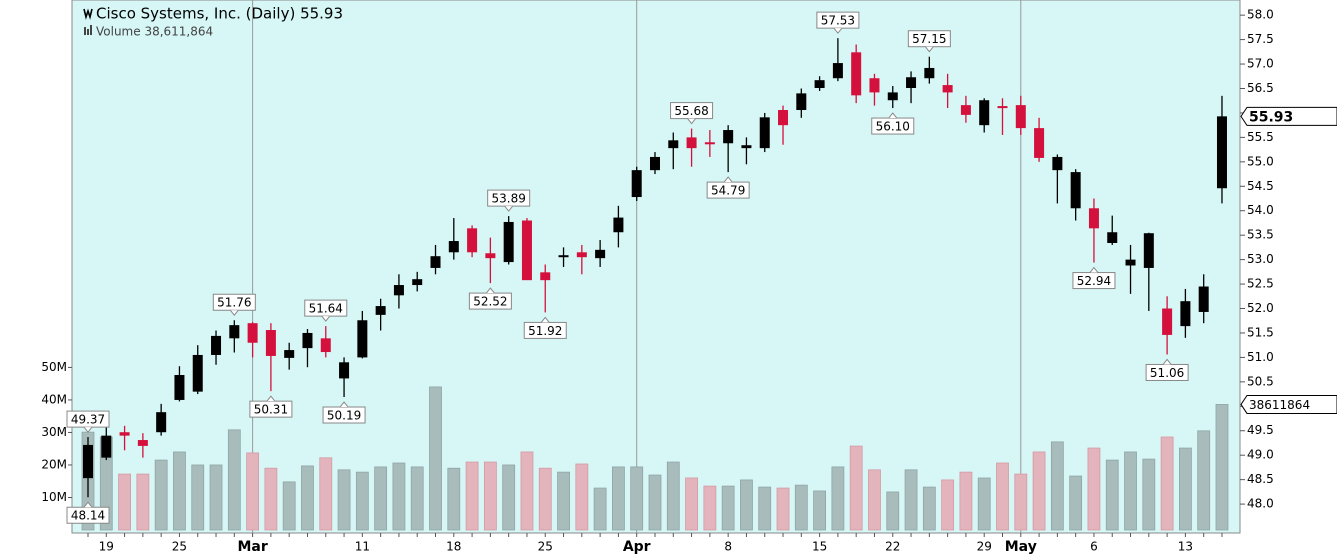  What do you see at coordinates (1260, 284) in the screenshot?
I see `y-tick-label: 52.5` at bounding box center [1260, 284].